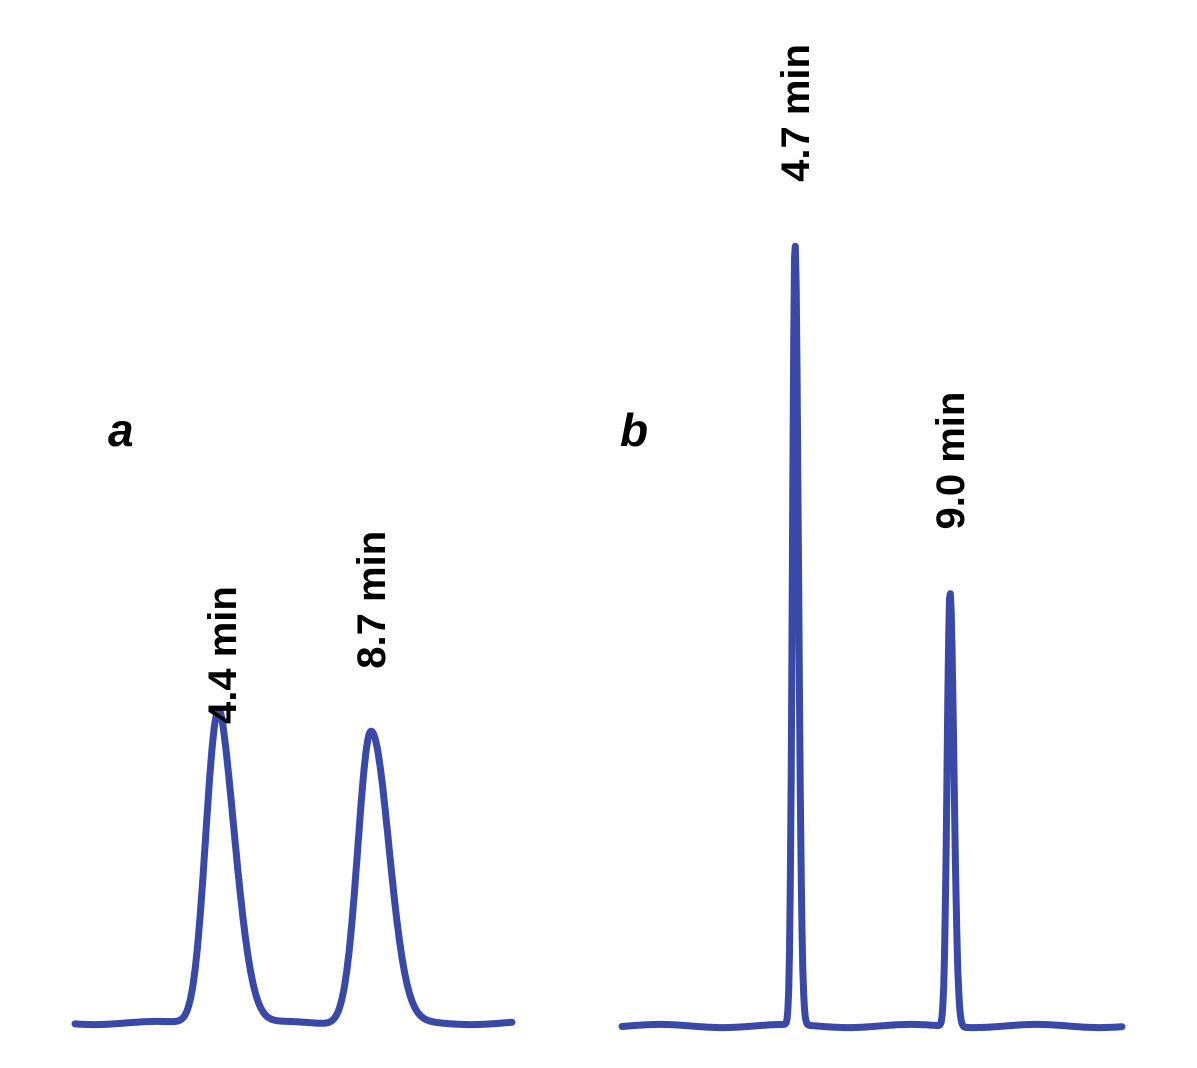 Image resolution: width=1197 pixels, height=1068 pixels. What do you see at coordinates (293, 867) in the screenshot?
I see `panel-a-trace` at bounding box center [293, 867].